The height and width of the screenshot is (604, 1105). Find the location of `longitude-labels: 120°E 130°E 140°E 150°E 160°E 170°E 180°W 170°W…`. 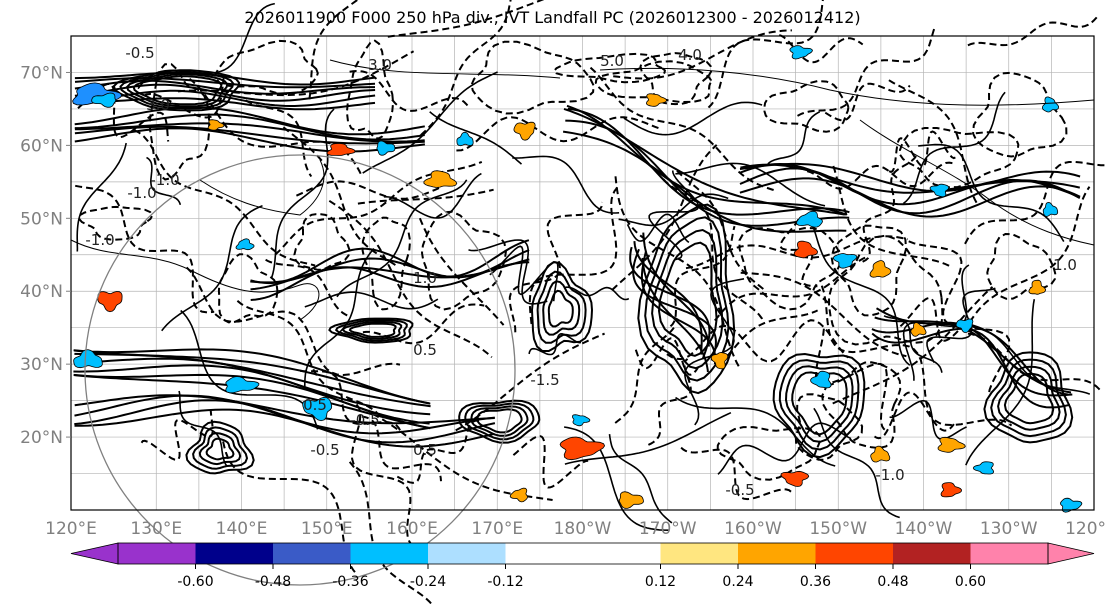

longitude-labels: 120°E 130°E 140°E 150°E 160°E 170°E 180°W 170°W… is located at coordinates (575, 529).